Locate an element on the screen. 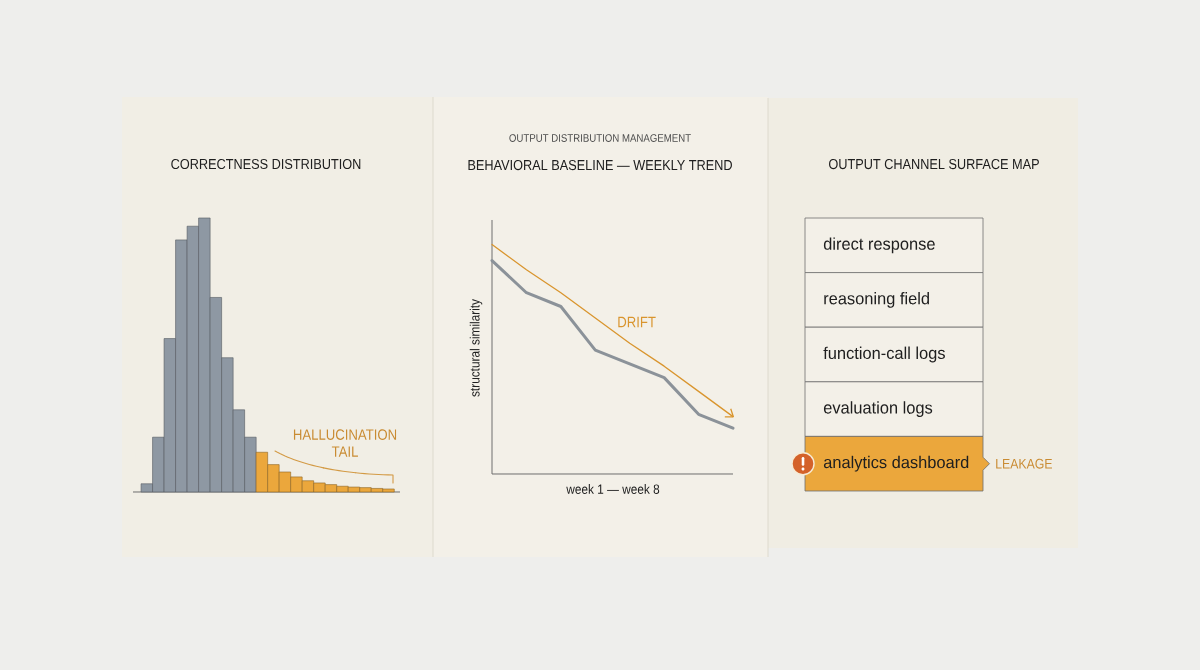  category-label: reasoning field is located at coordinates (876, 300).